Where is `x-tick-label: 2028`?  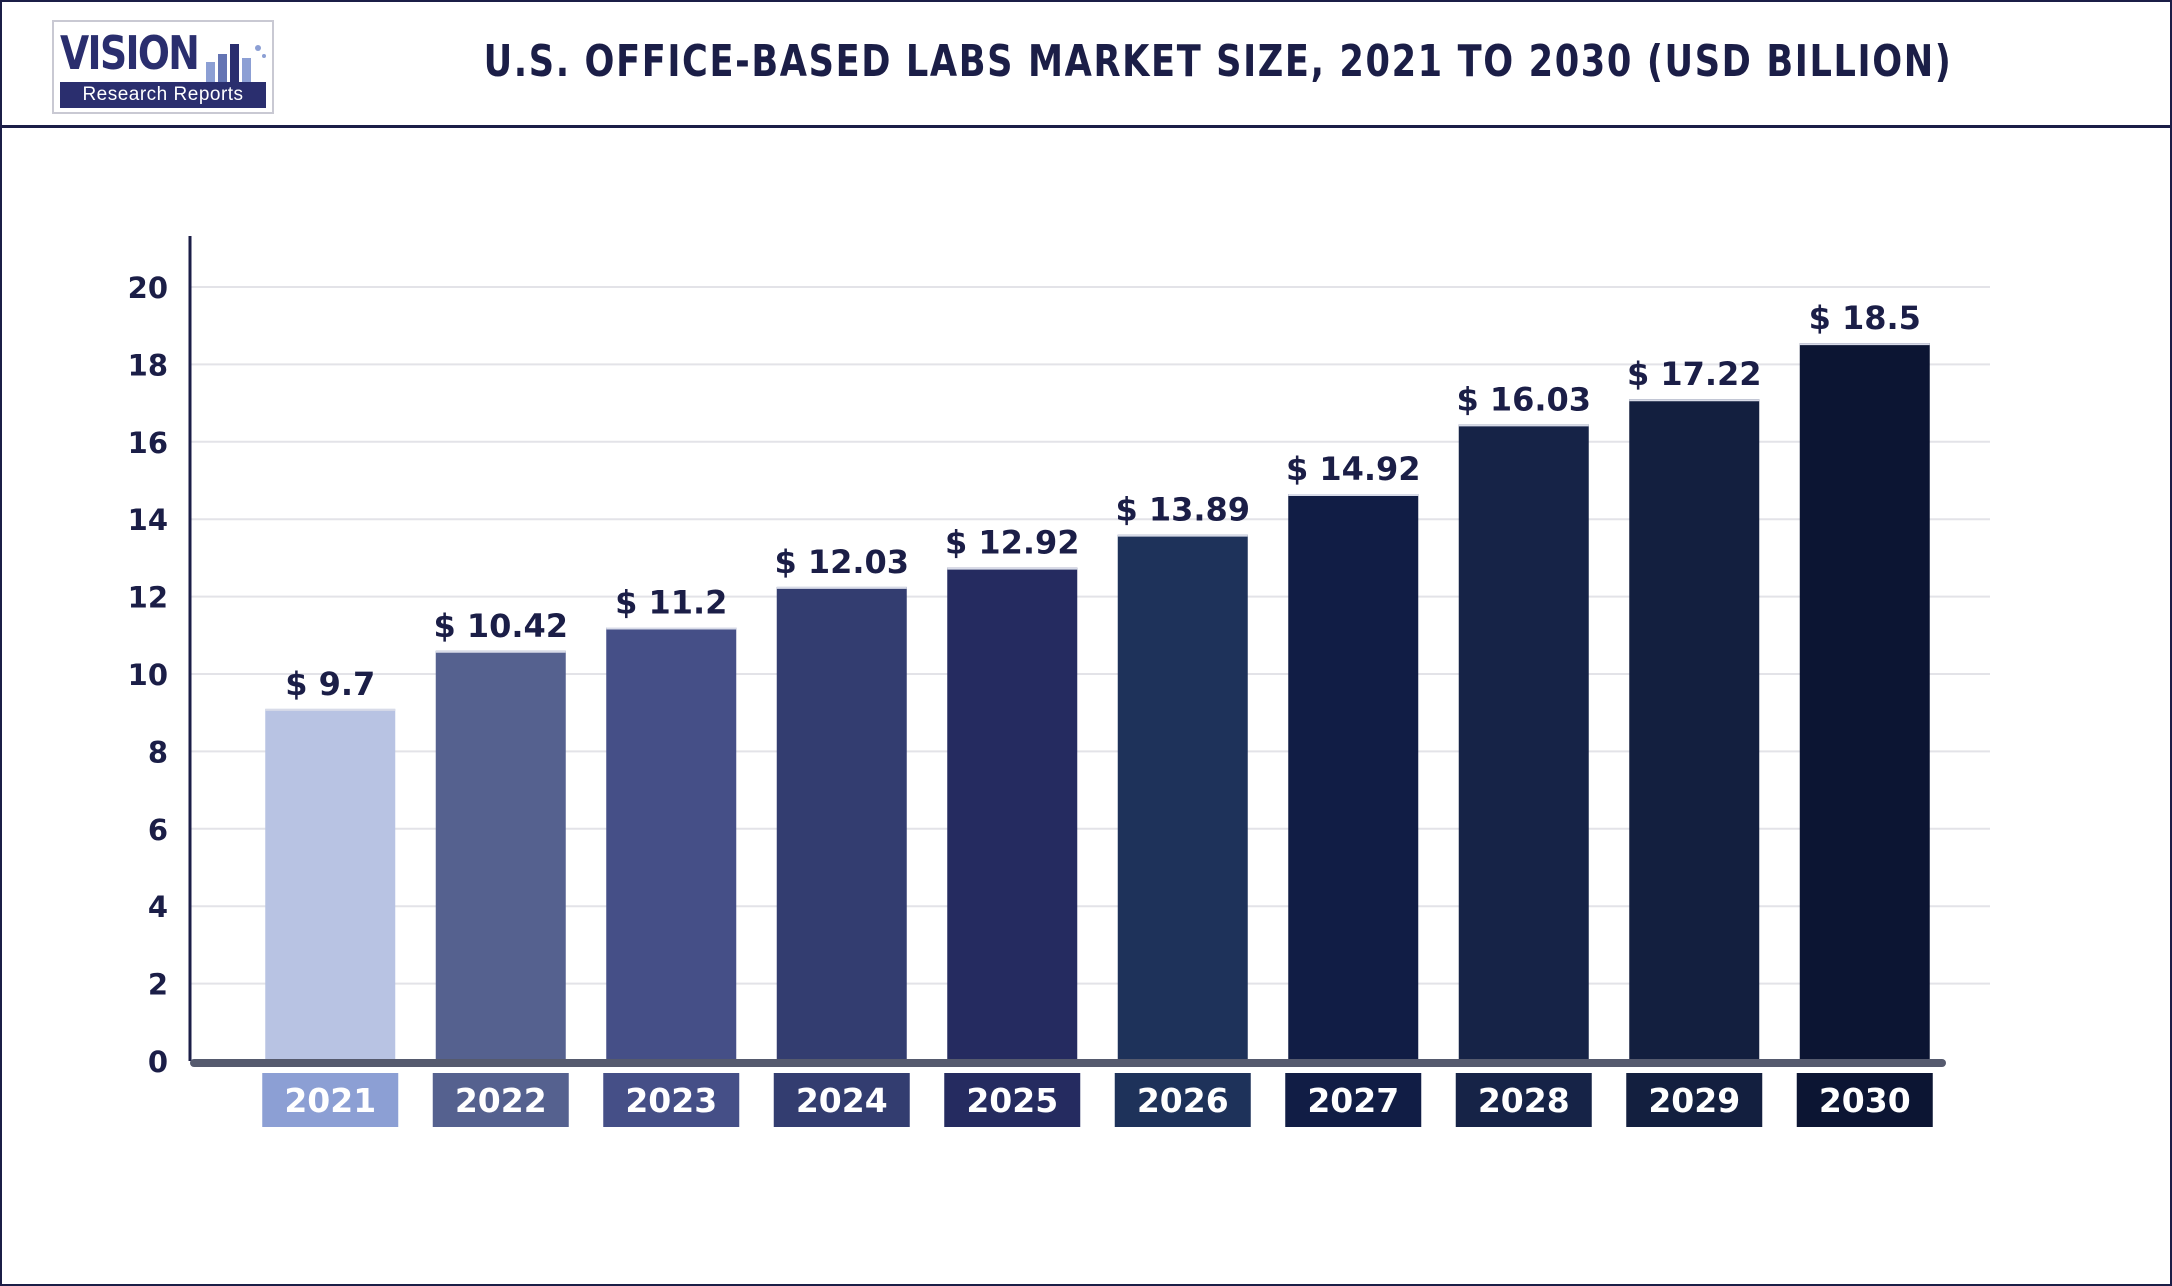 x-tick-label: 2028 is located at coordinates (1524, 1100).